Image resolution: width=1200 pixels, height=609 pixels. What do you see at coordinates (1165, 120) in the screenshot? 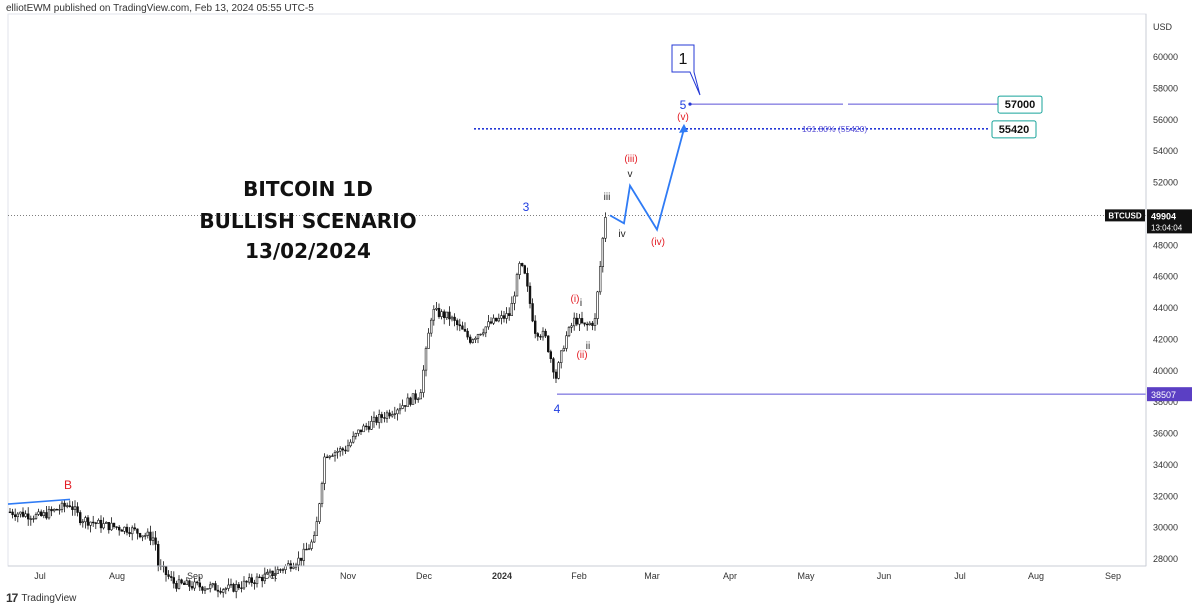
I see `y-tick-label: 56000` at bounding box center [1165, 120].